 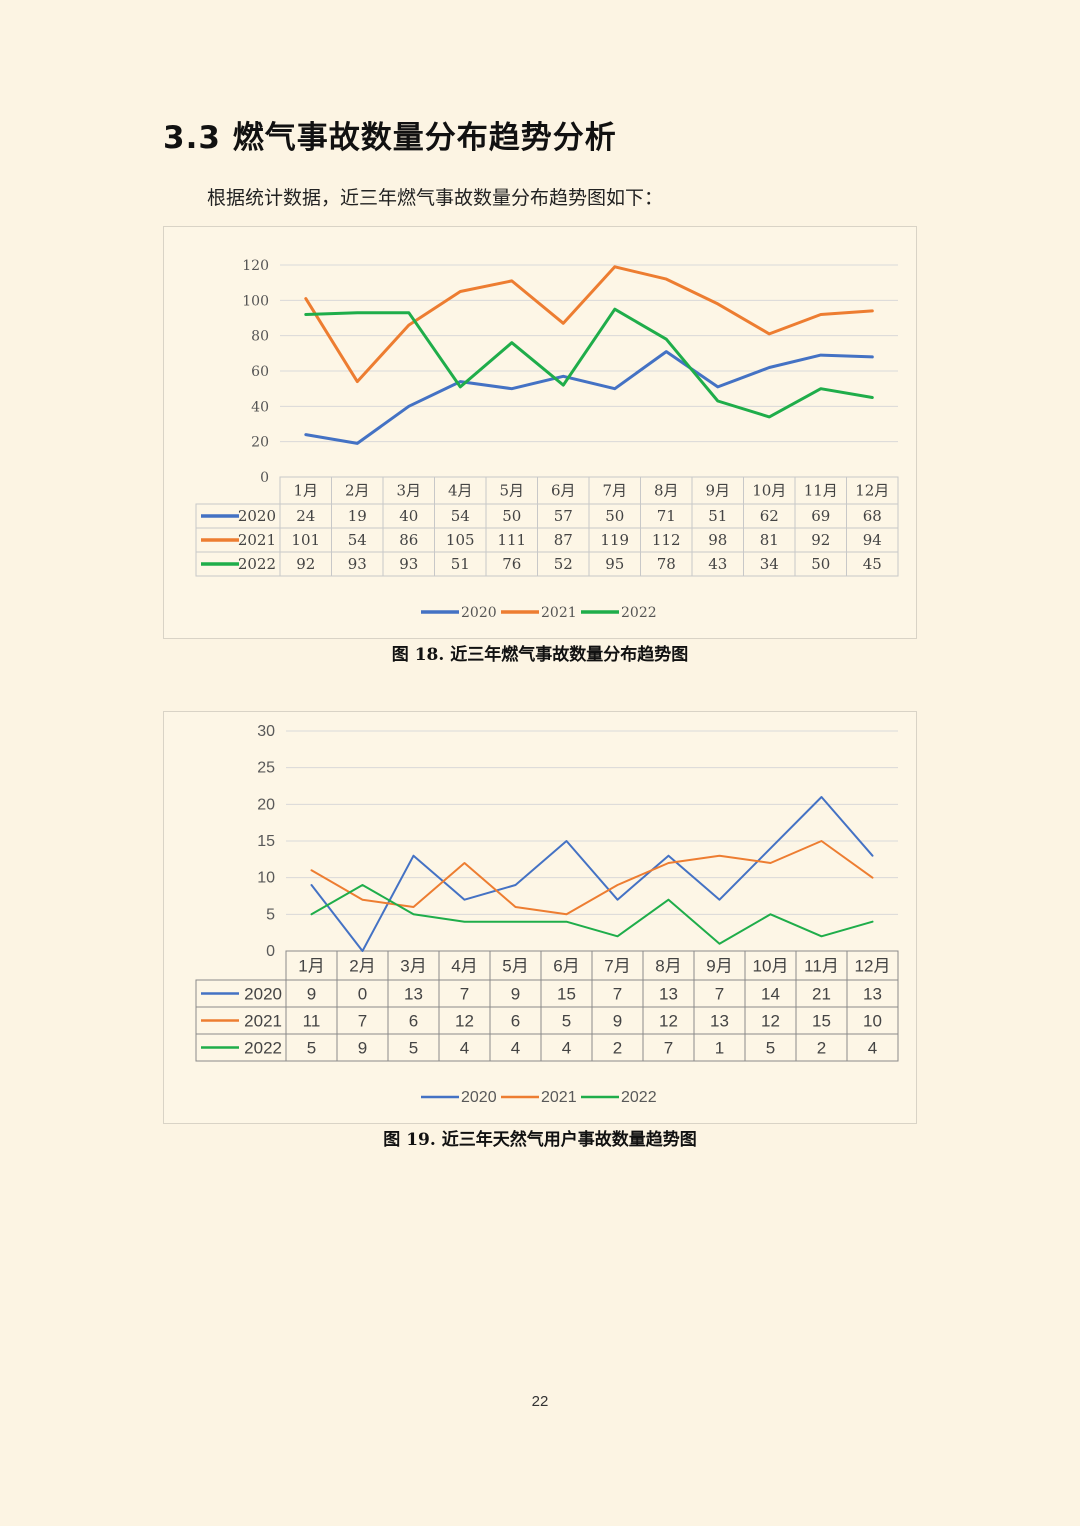 What do you see at coordinates (357, 516) in the screenshot?
I see `table-cell-value: 19` at bounding box center [357, 516].